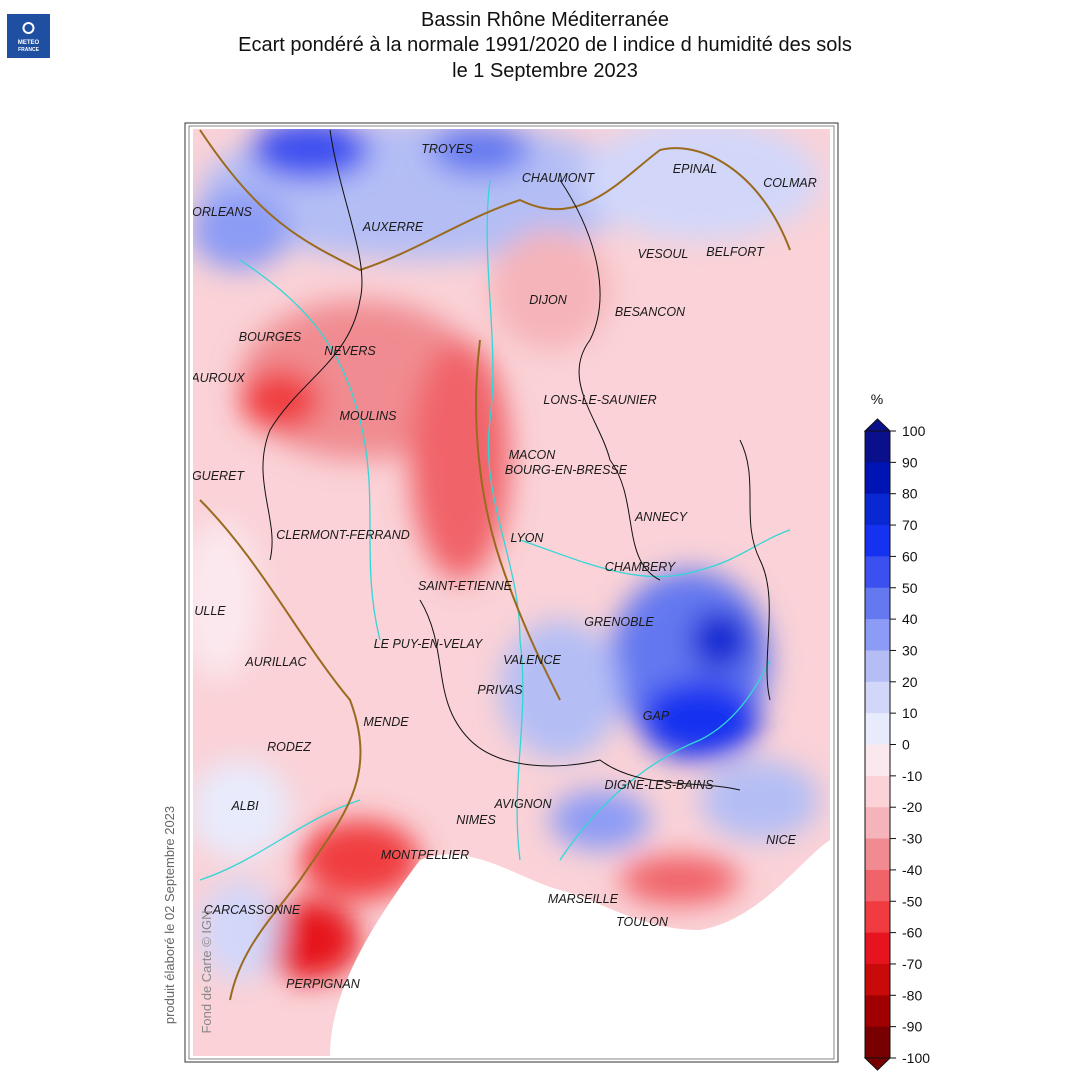  I want to click on colorbar-tick-label: -80, so click(912, 995).